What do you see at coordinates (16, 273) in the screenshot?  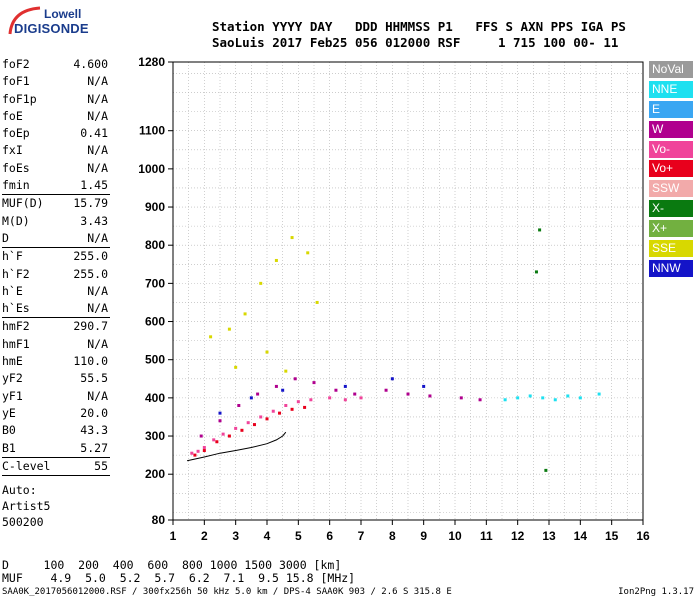 I see `param-label: h`F2` at bounding box center [16, 273].